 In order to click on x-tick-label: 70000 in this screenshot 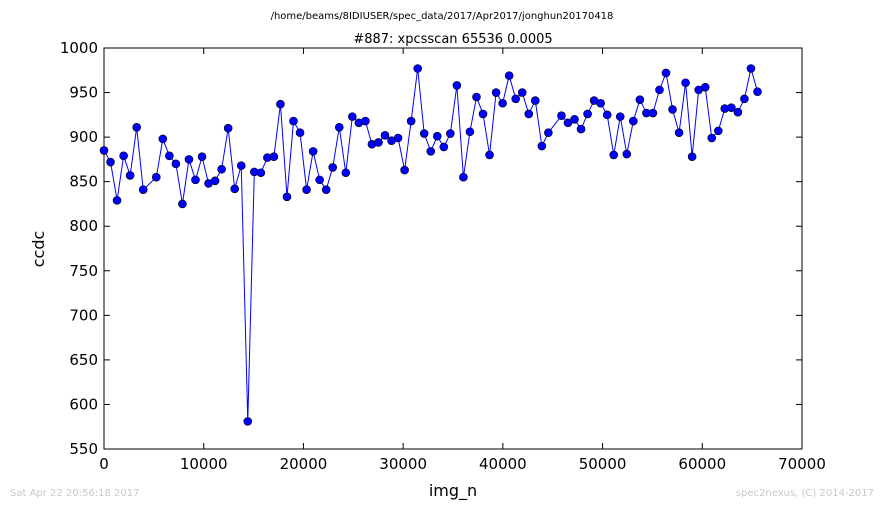, I will do `click(802, 464)`.